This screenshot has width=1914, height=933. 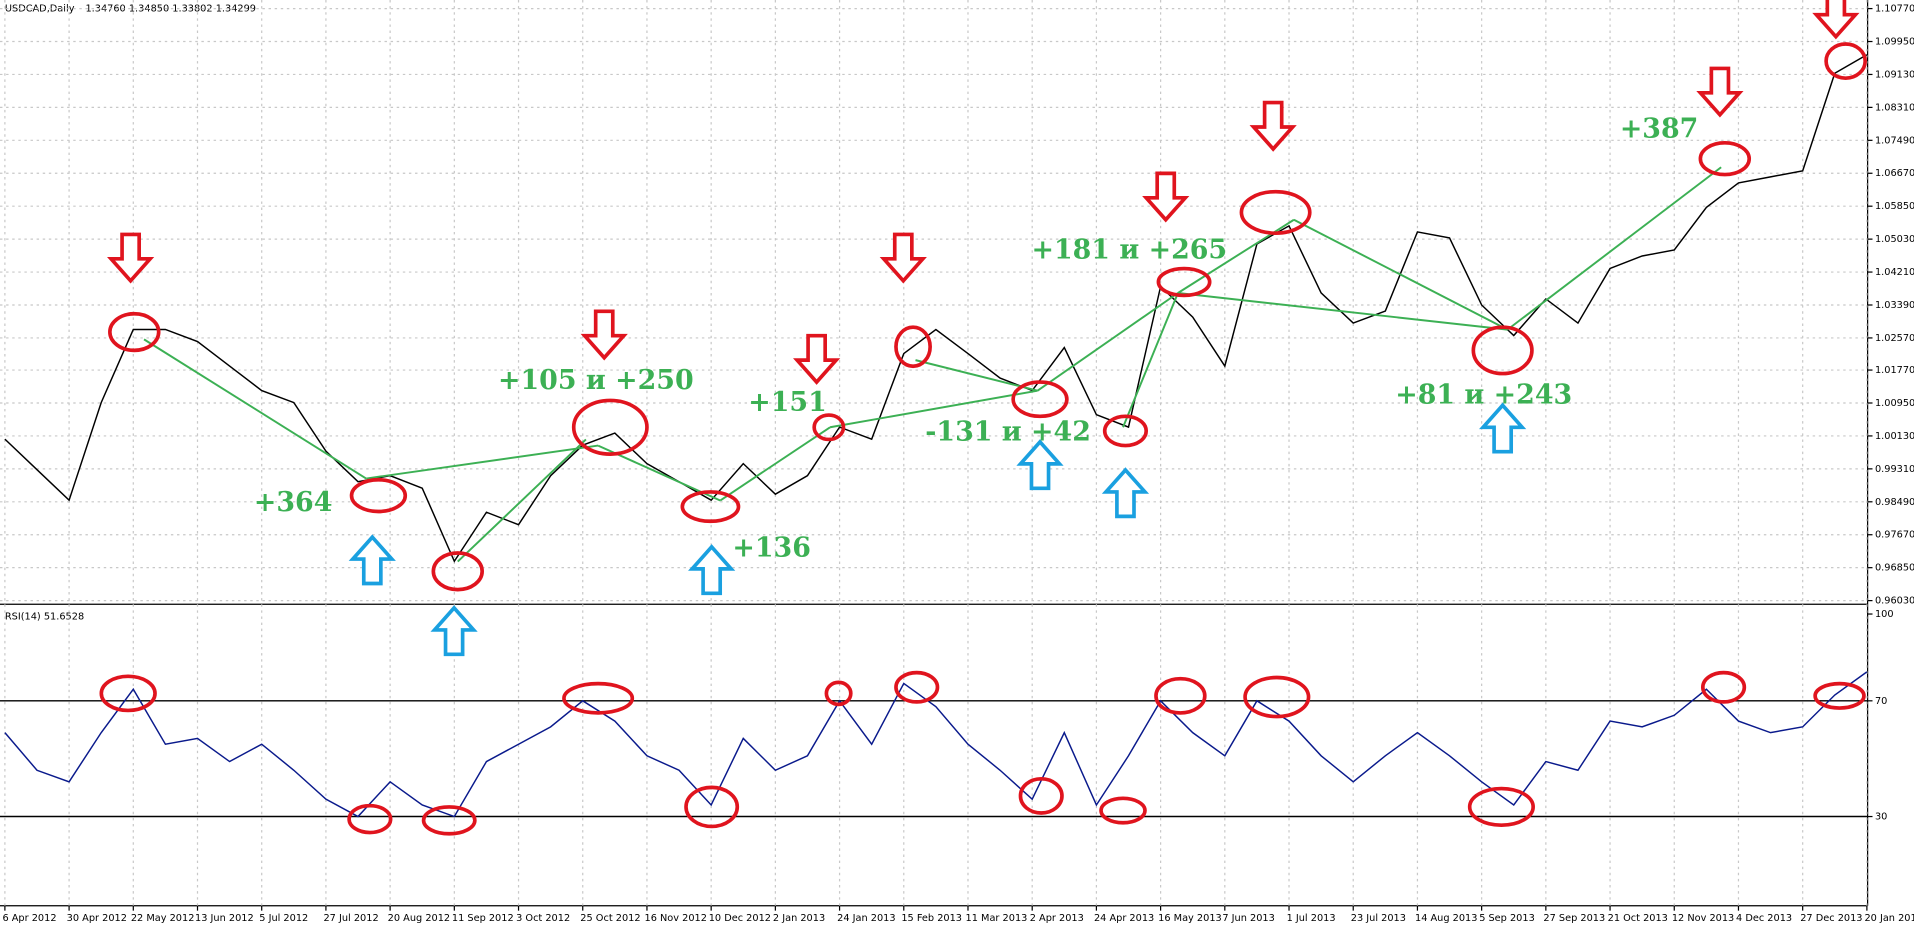 I want to click on y-tick-label: 1.00130, so click(x=1894, y=436).